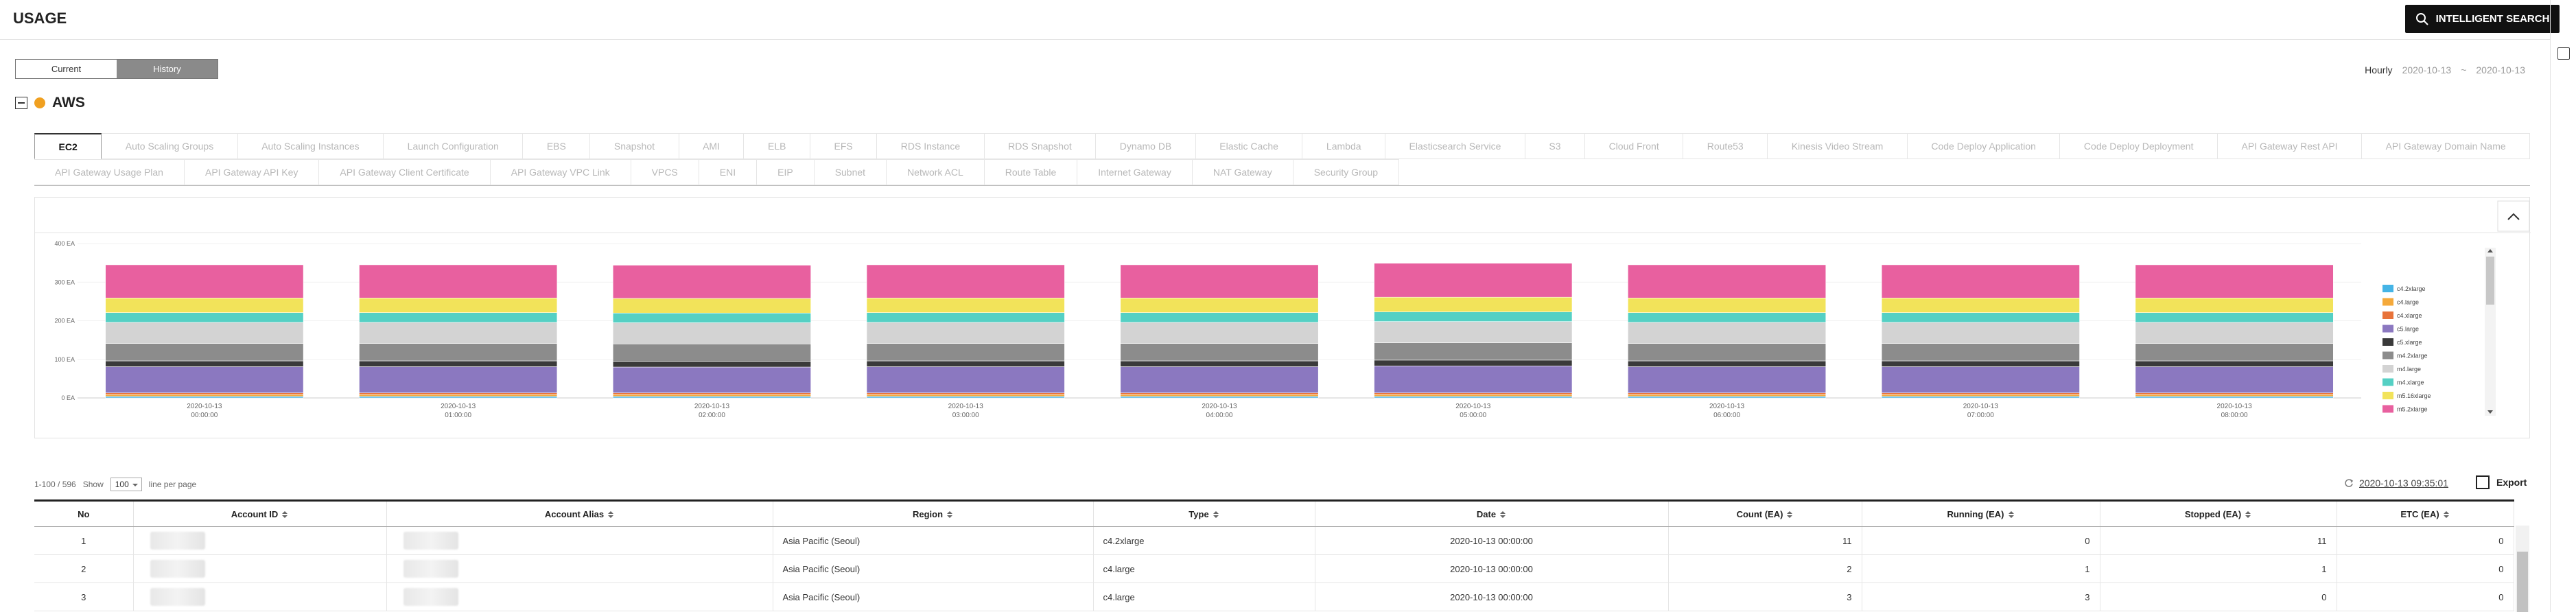  What do you see at coordinates (21, 103) in the screenshot?
I see `collapse-box` at bounding box center [21, 103].